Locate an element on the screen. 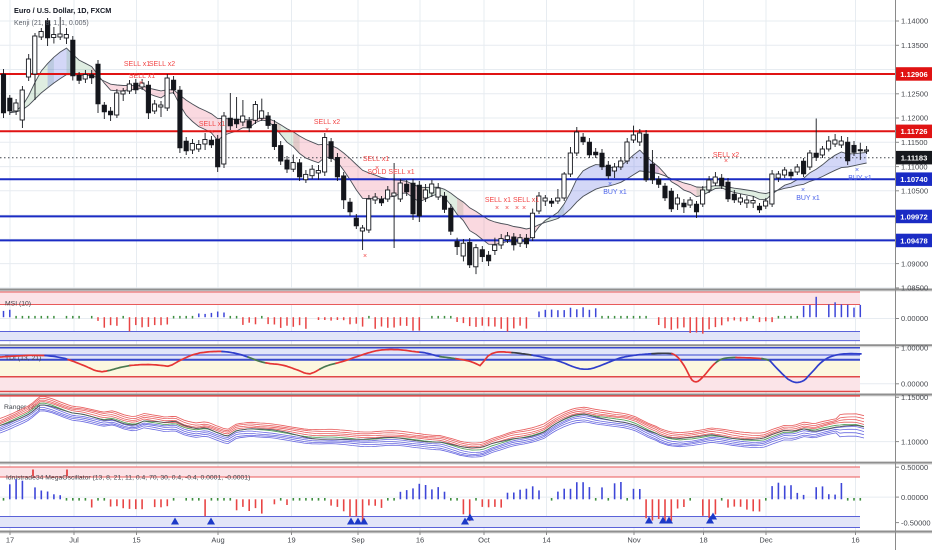 The width and height of the screenshot is (932, 550). svg-text: 1.09478 is located at coordinates (913, 240).